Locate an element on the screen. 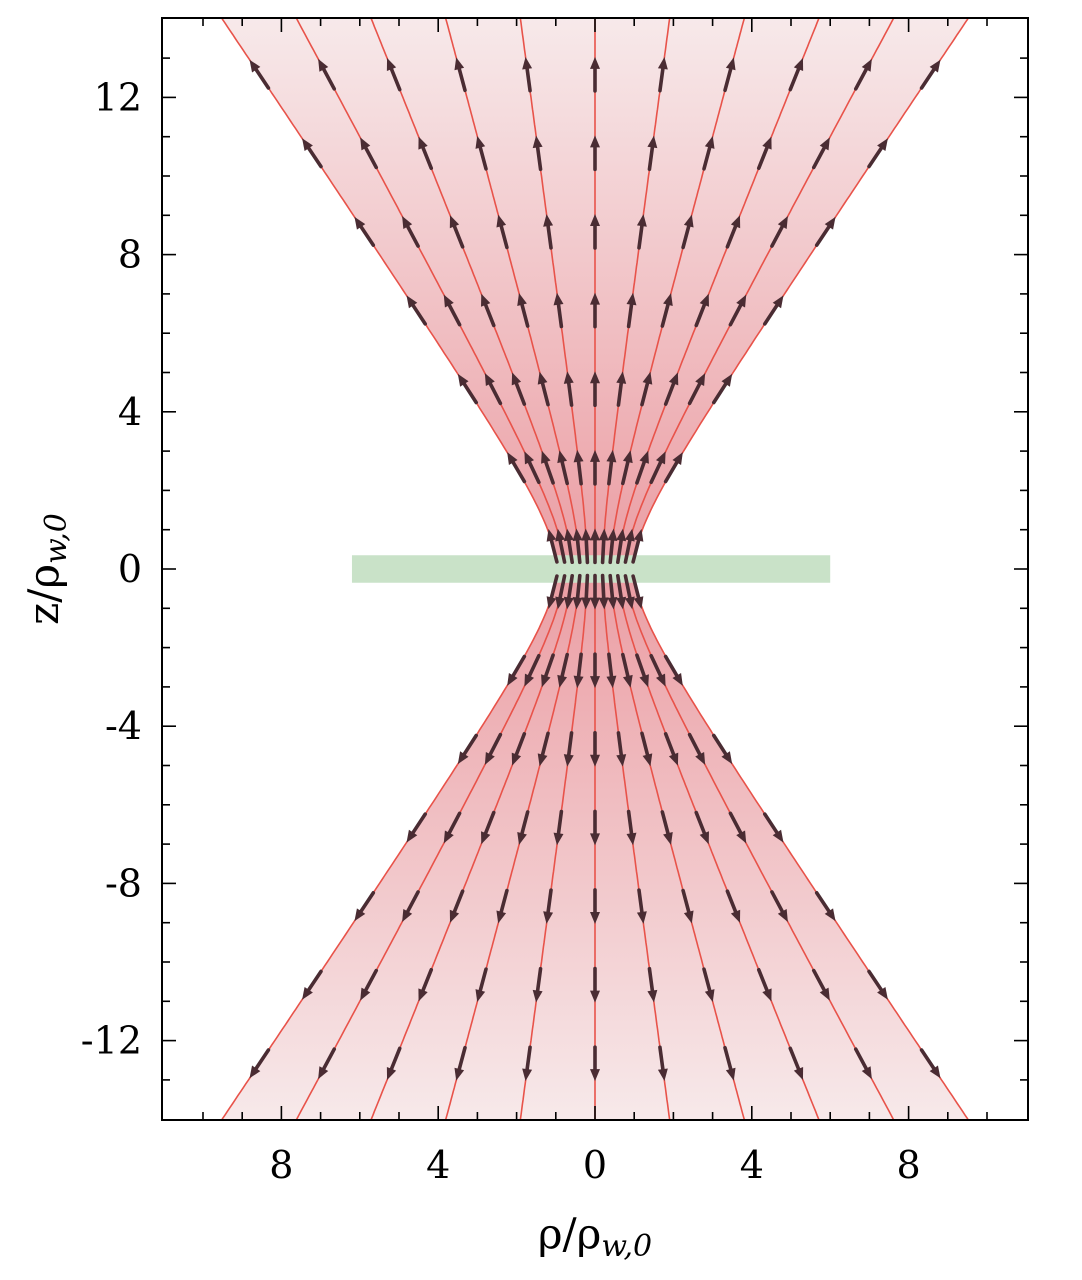 The image size is (1082, 1280). y-tick-label: -8 is located at coordinates (123, 883).